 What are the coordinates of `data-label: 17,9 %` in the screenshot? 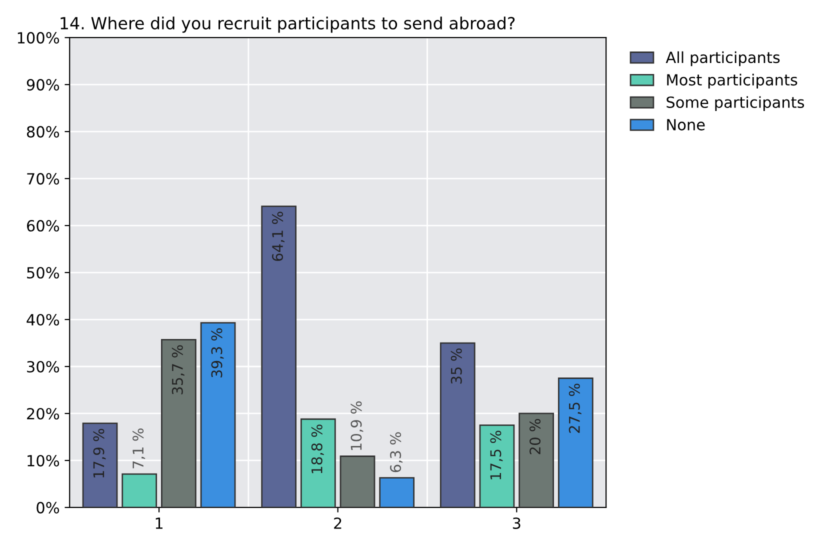 It's located at (99, 453).